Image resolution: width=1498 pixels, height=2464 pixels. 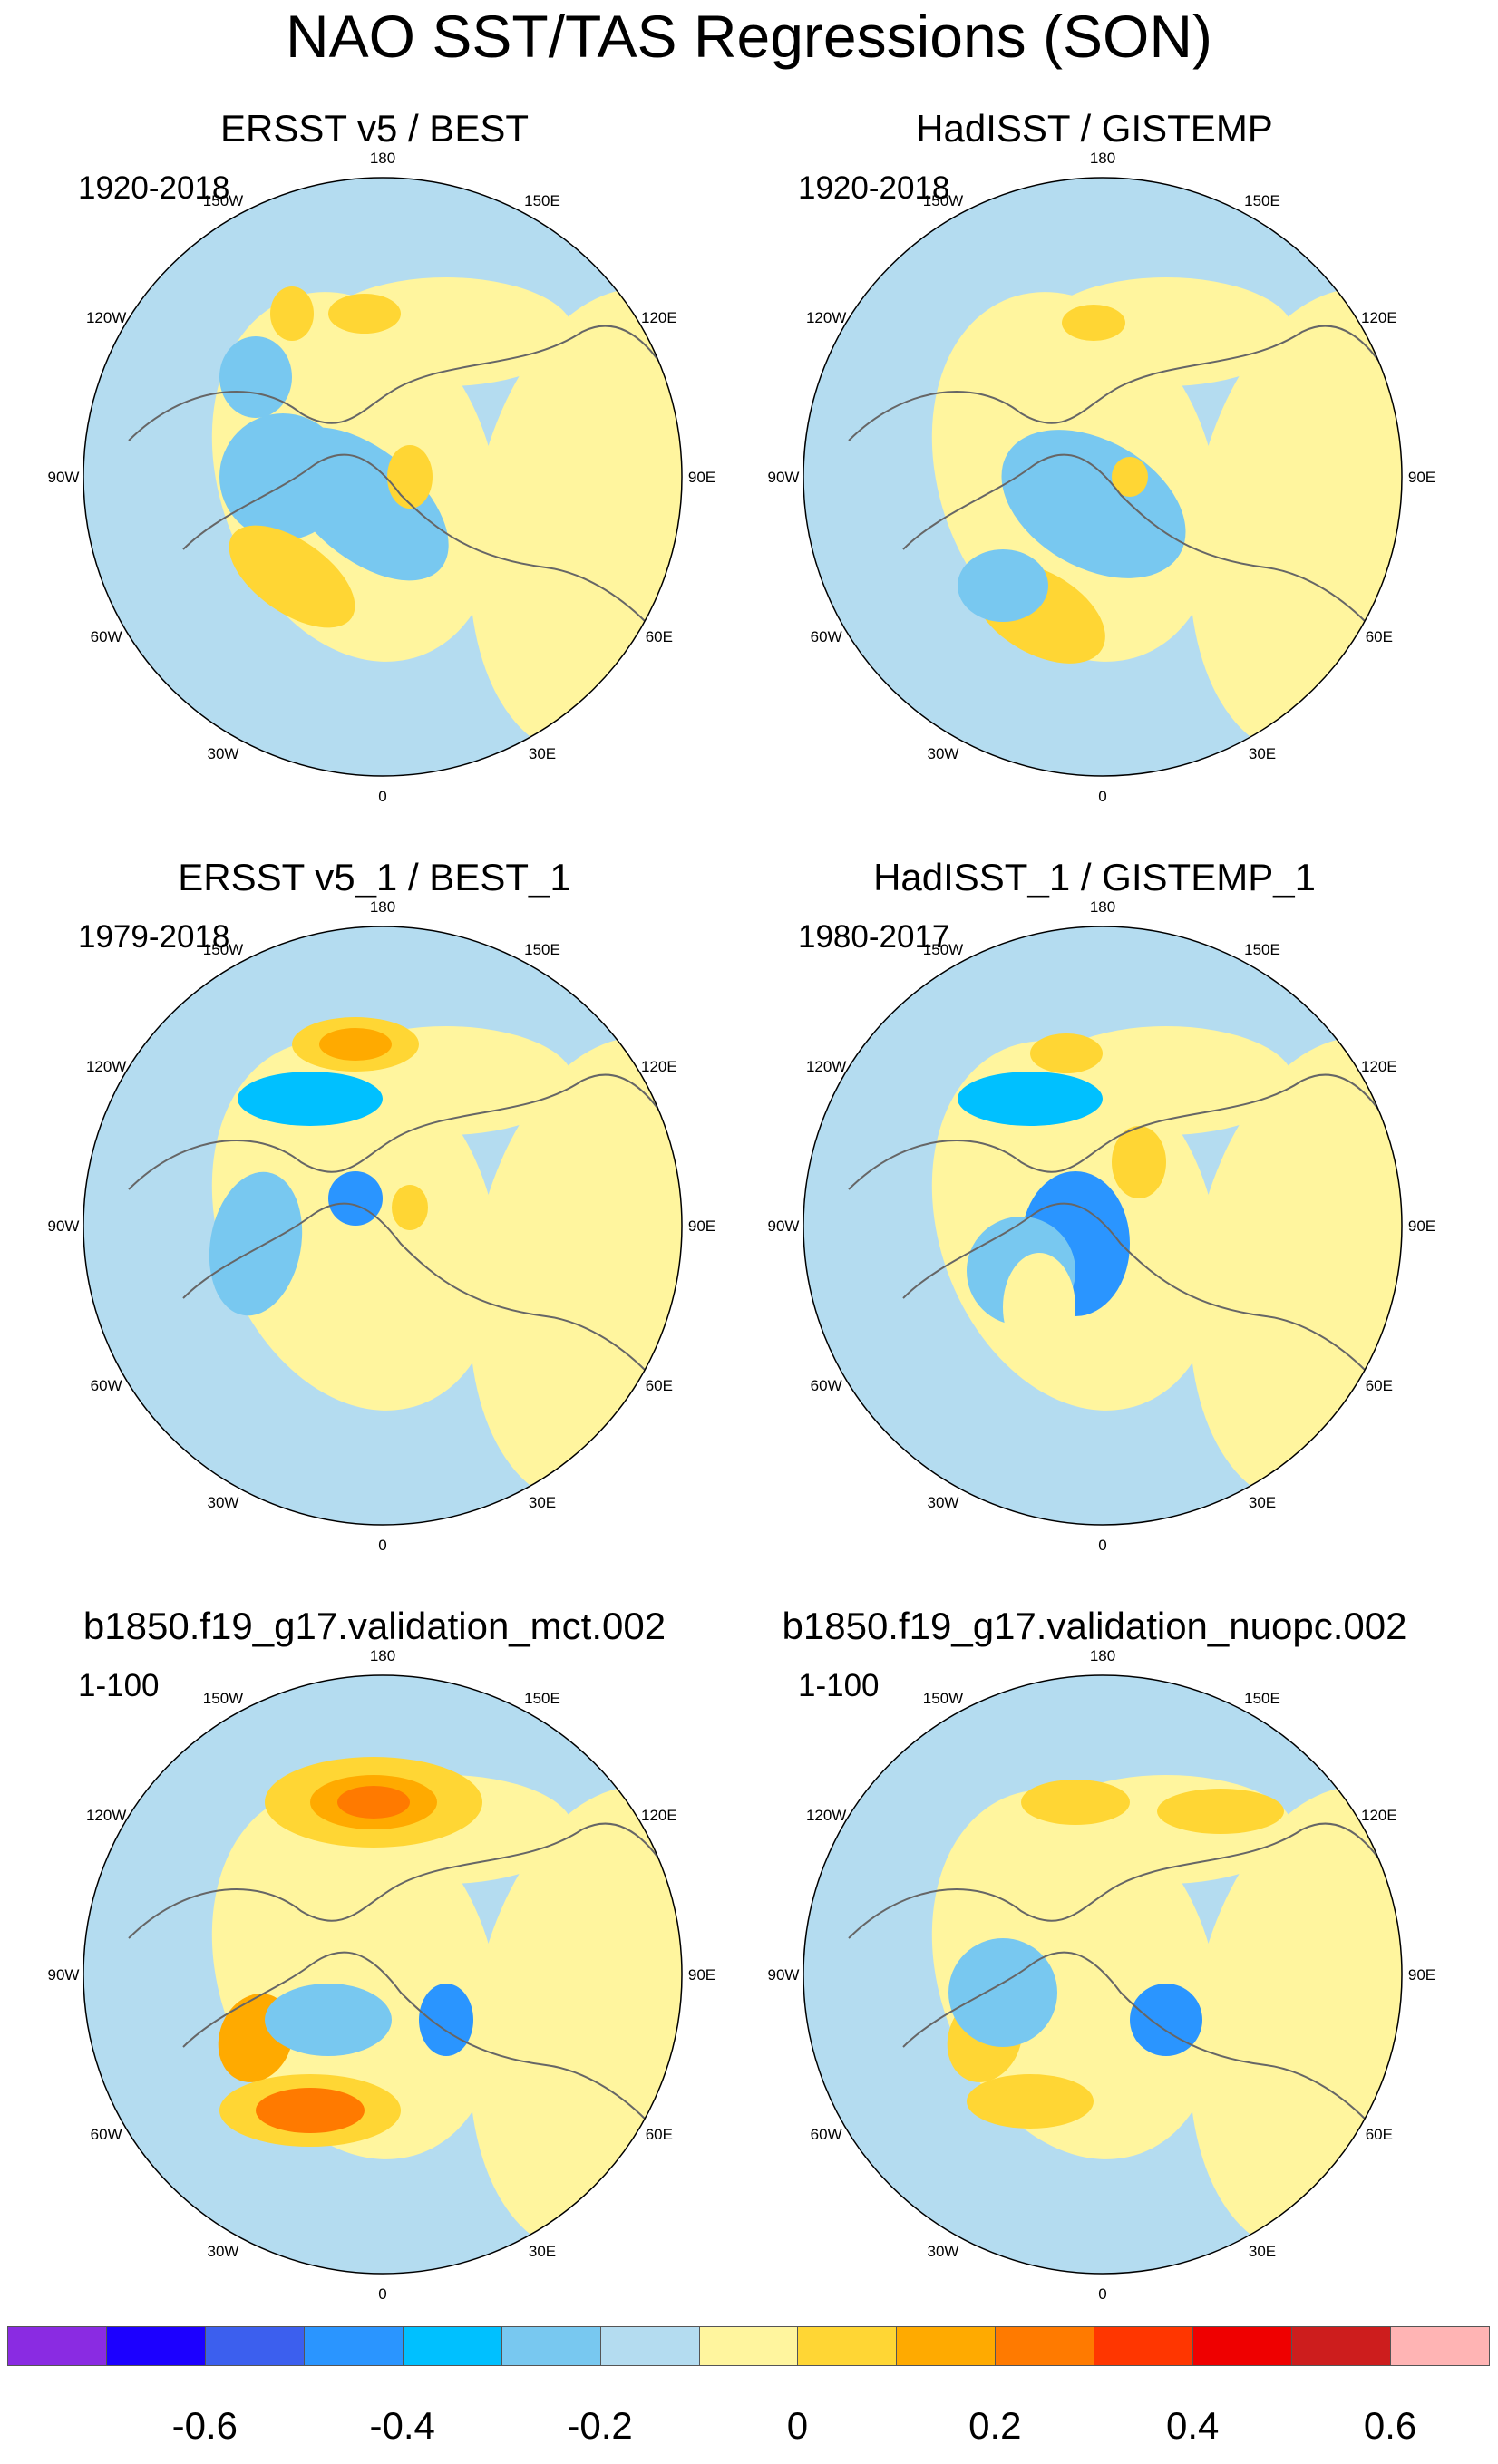 What do you see at coordinates (874, 937) in the screenshot?
I see `period-label: 1980-2017` at bounding box center [874, 937].